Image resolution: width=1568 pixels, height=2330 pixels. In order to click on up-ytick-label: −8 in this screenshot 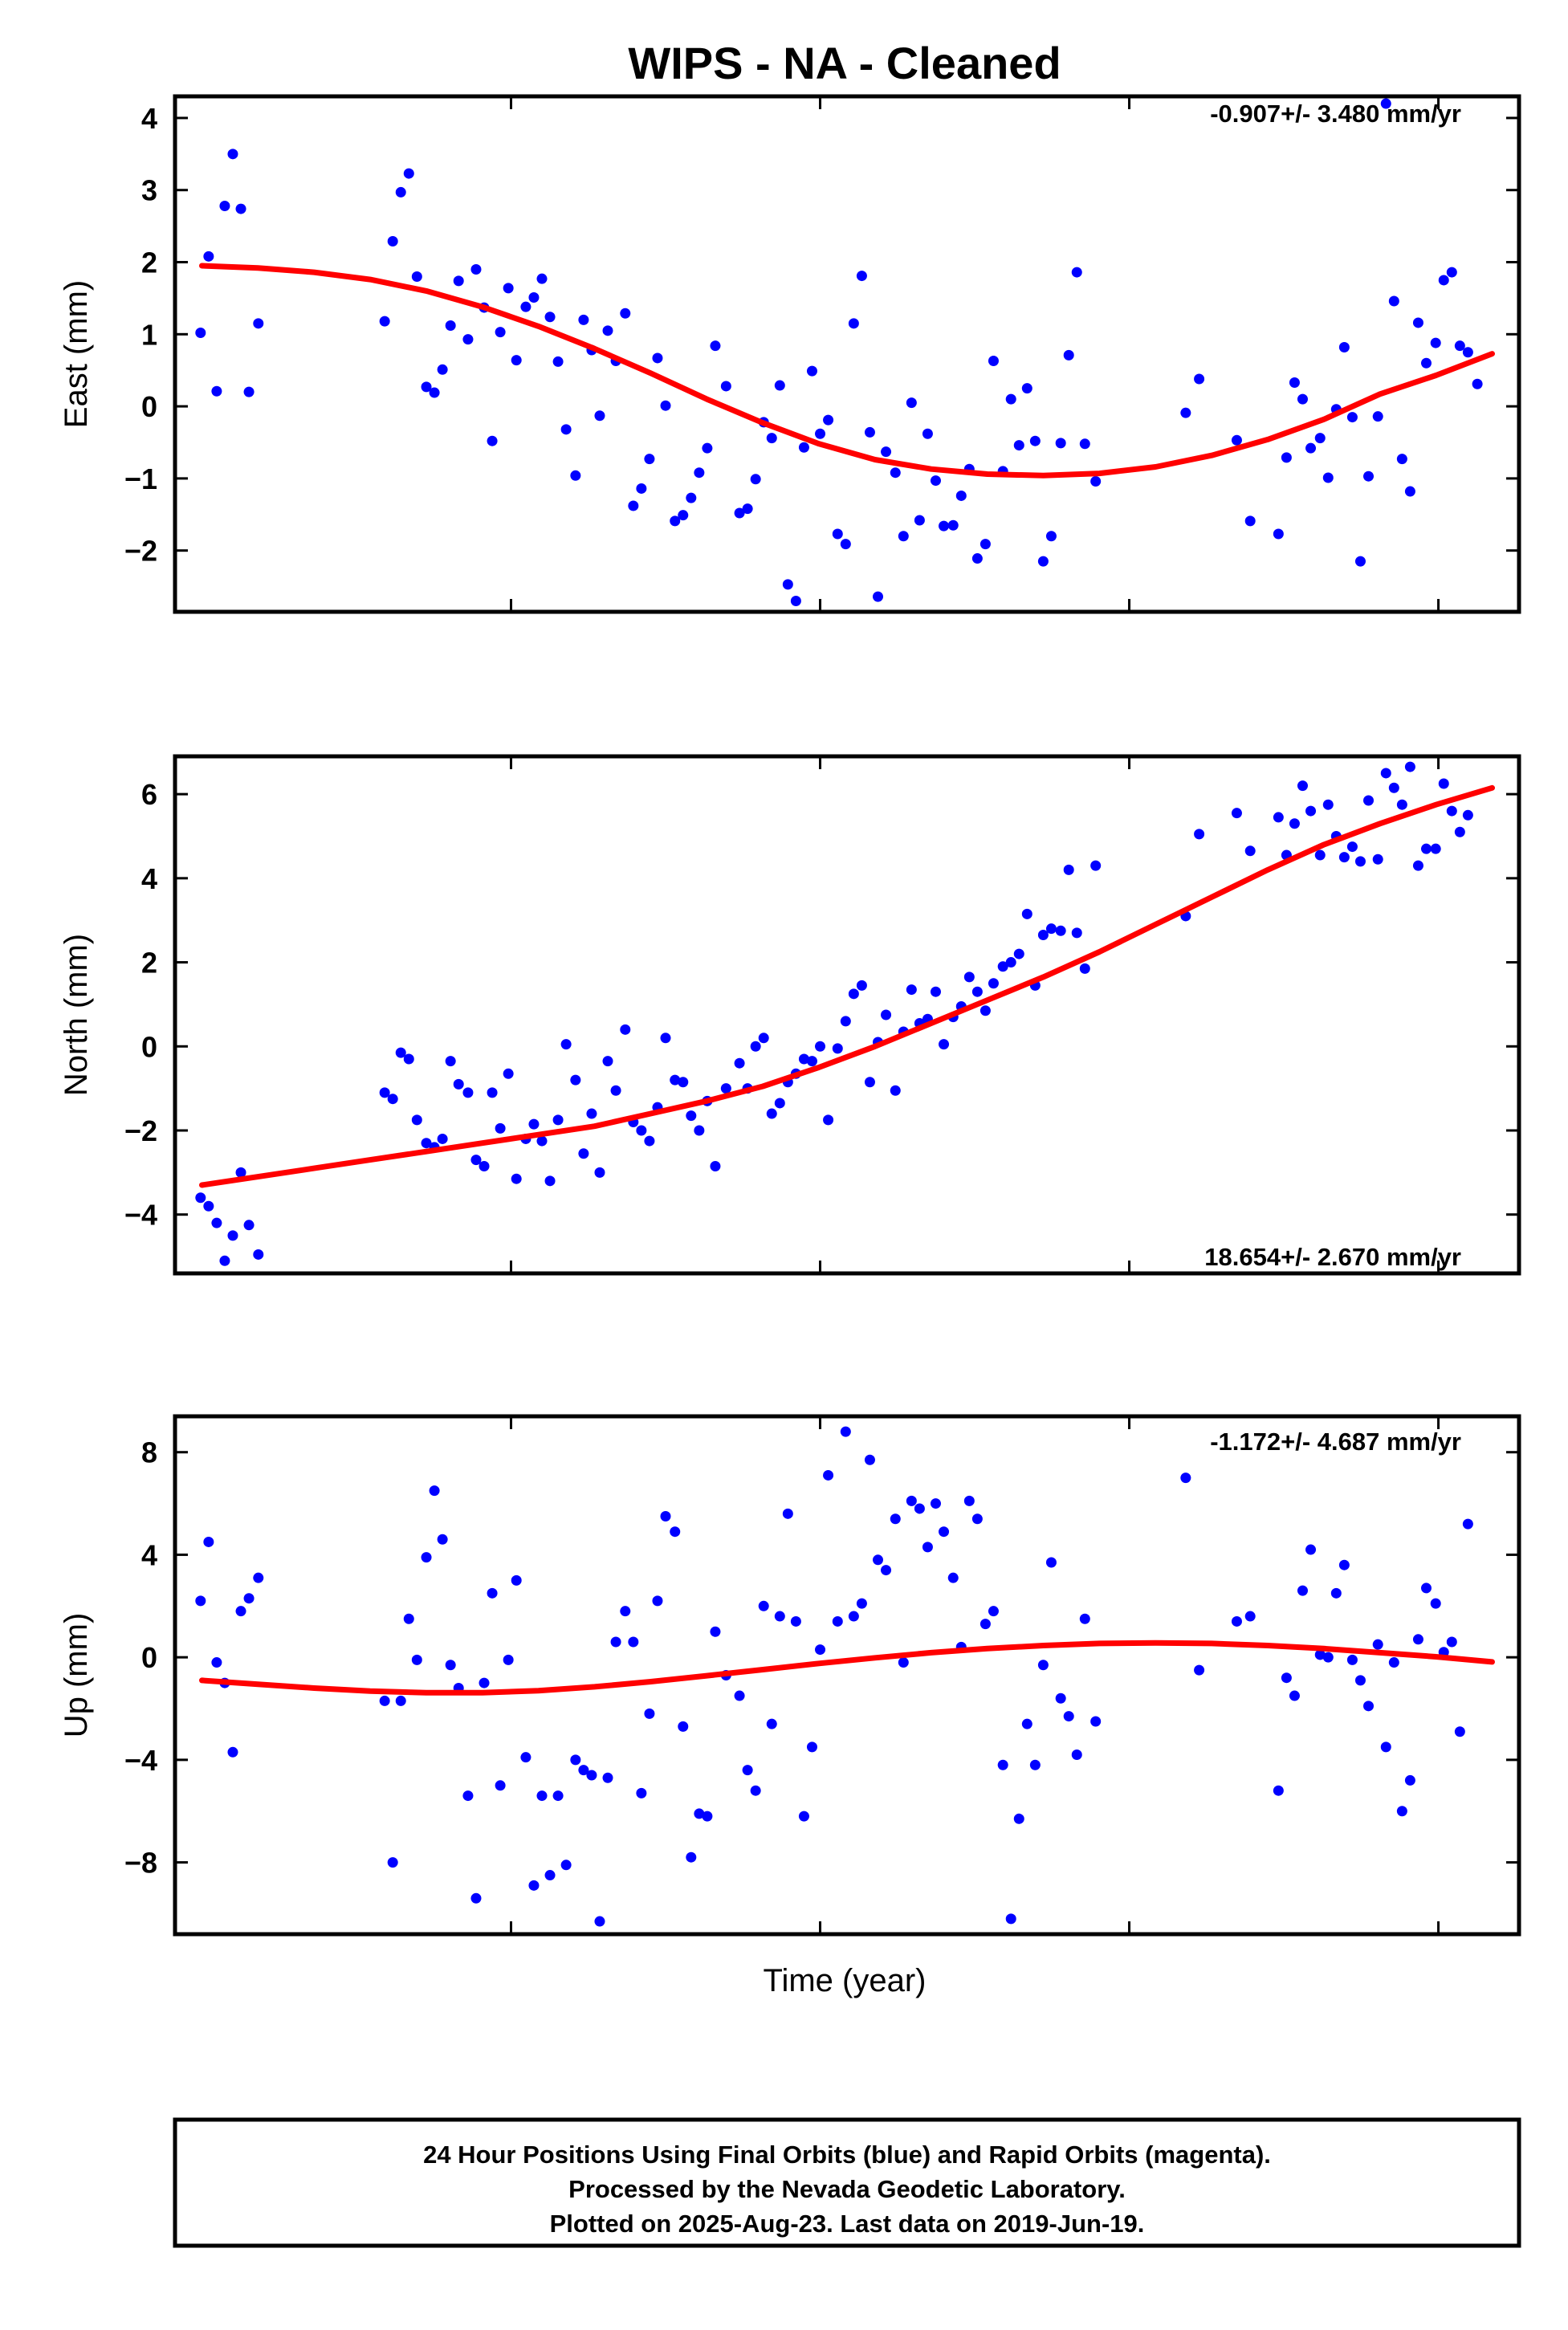, I will do `click(140, 1863)`.